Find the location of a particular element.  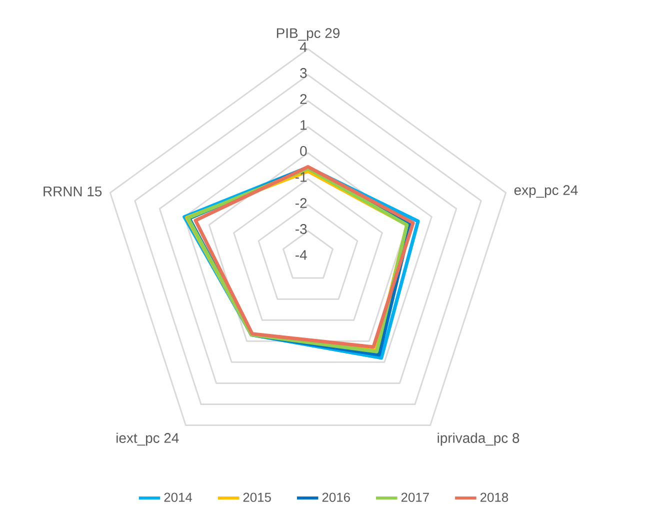

spoke-label: RRNN 15 is located at coordinates (73, 191).